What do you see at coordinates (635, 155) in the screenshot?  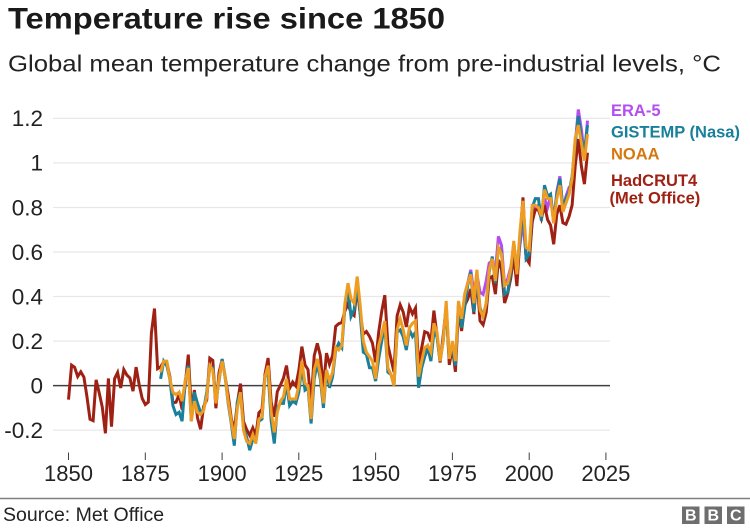 I see `svg-text: NOAA` at bounding box center [635, 155].